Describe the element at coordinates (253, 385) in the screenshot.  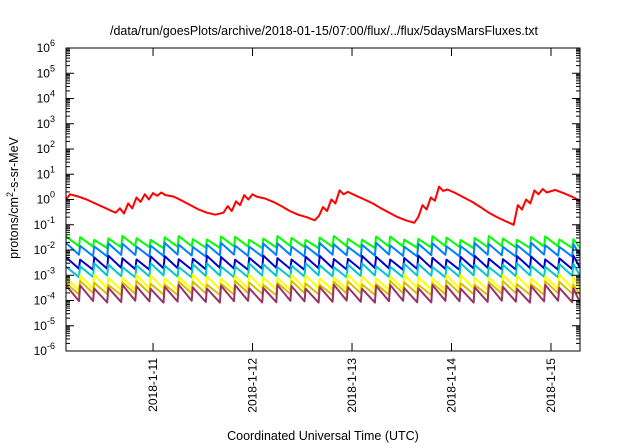
I see `x-tick-label: 2018-1-12` at that location.